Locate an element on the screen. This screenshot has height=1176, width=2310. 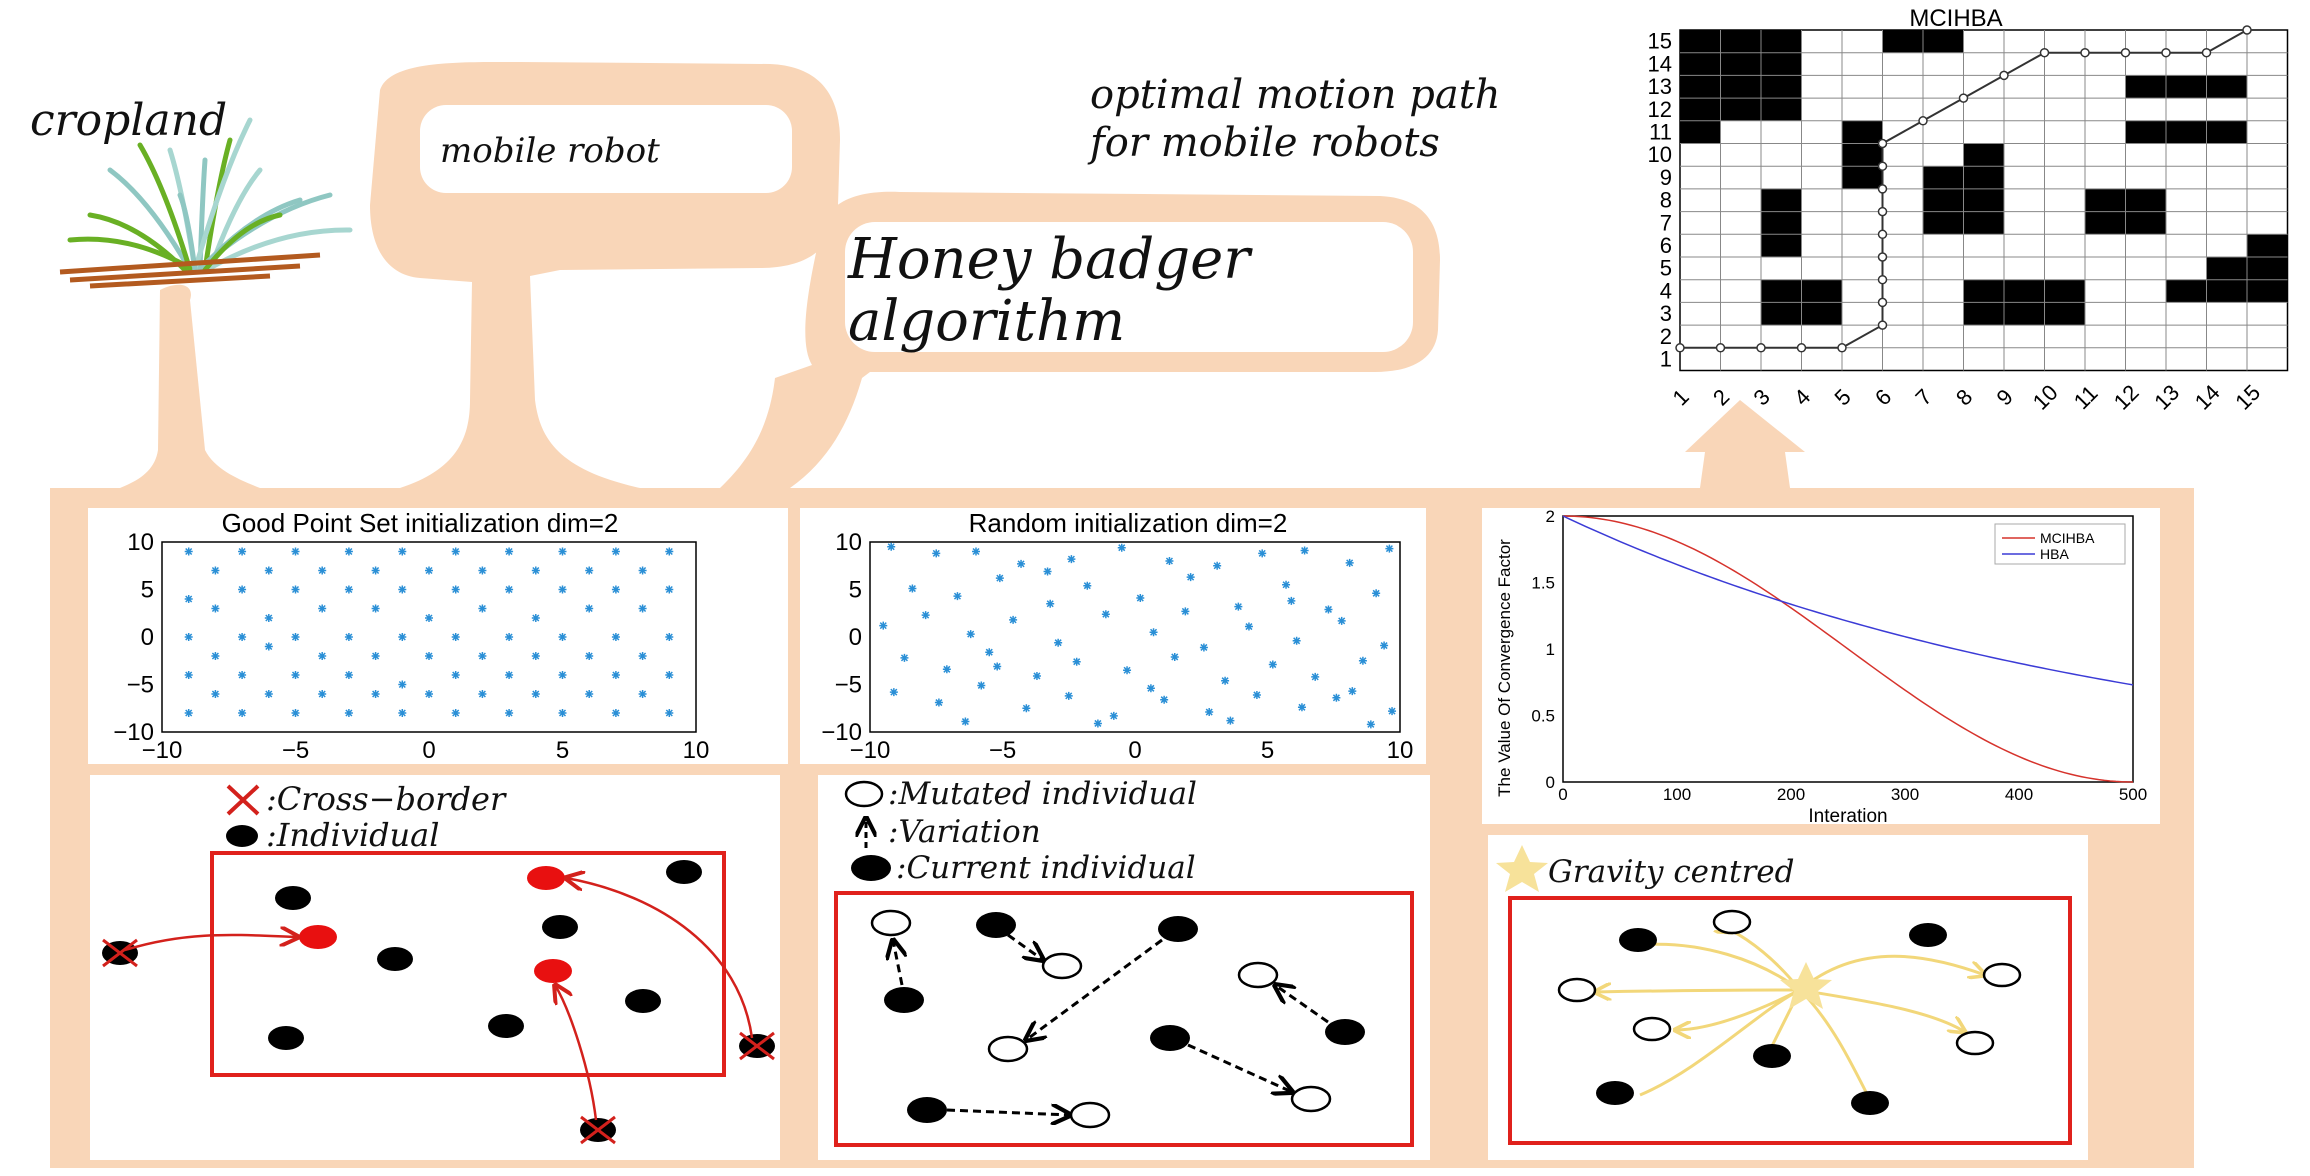
current-legend: :Current individual is located at coordinates (1046, 868).